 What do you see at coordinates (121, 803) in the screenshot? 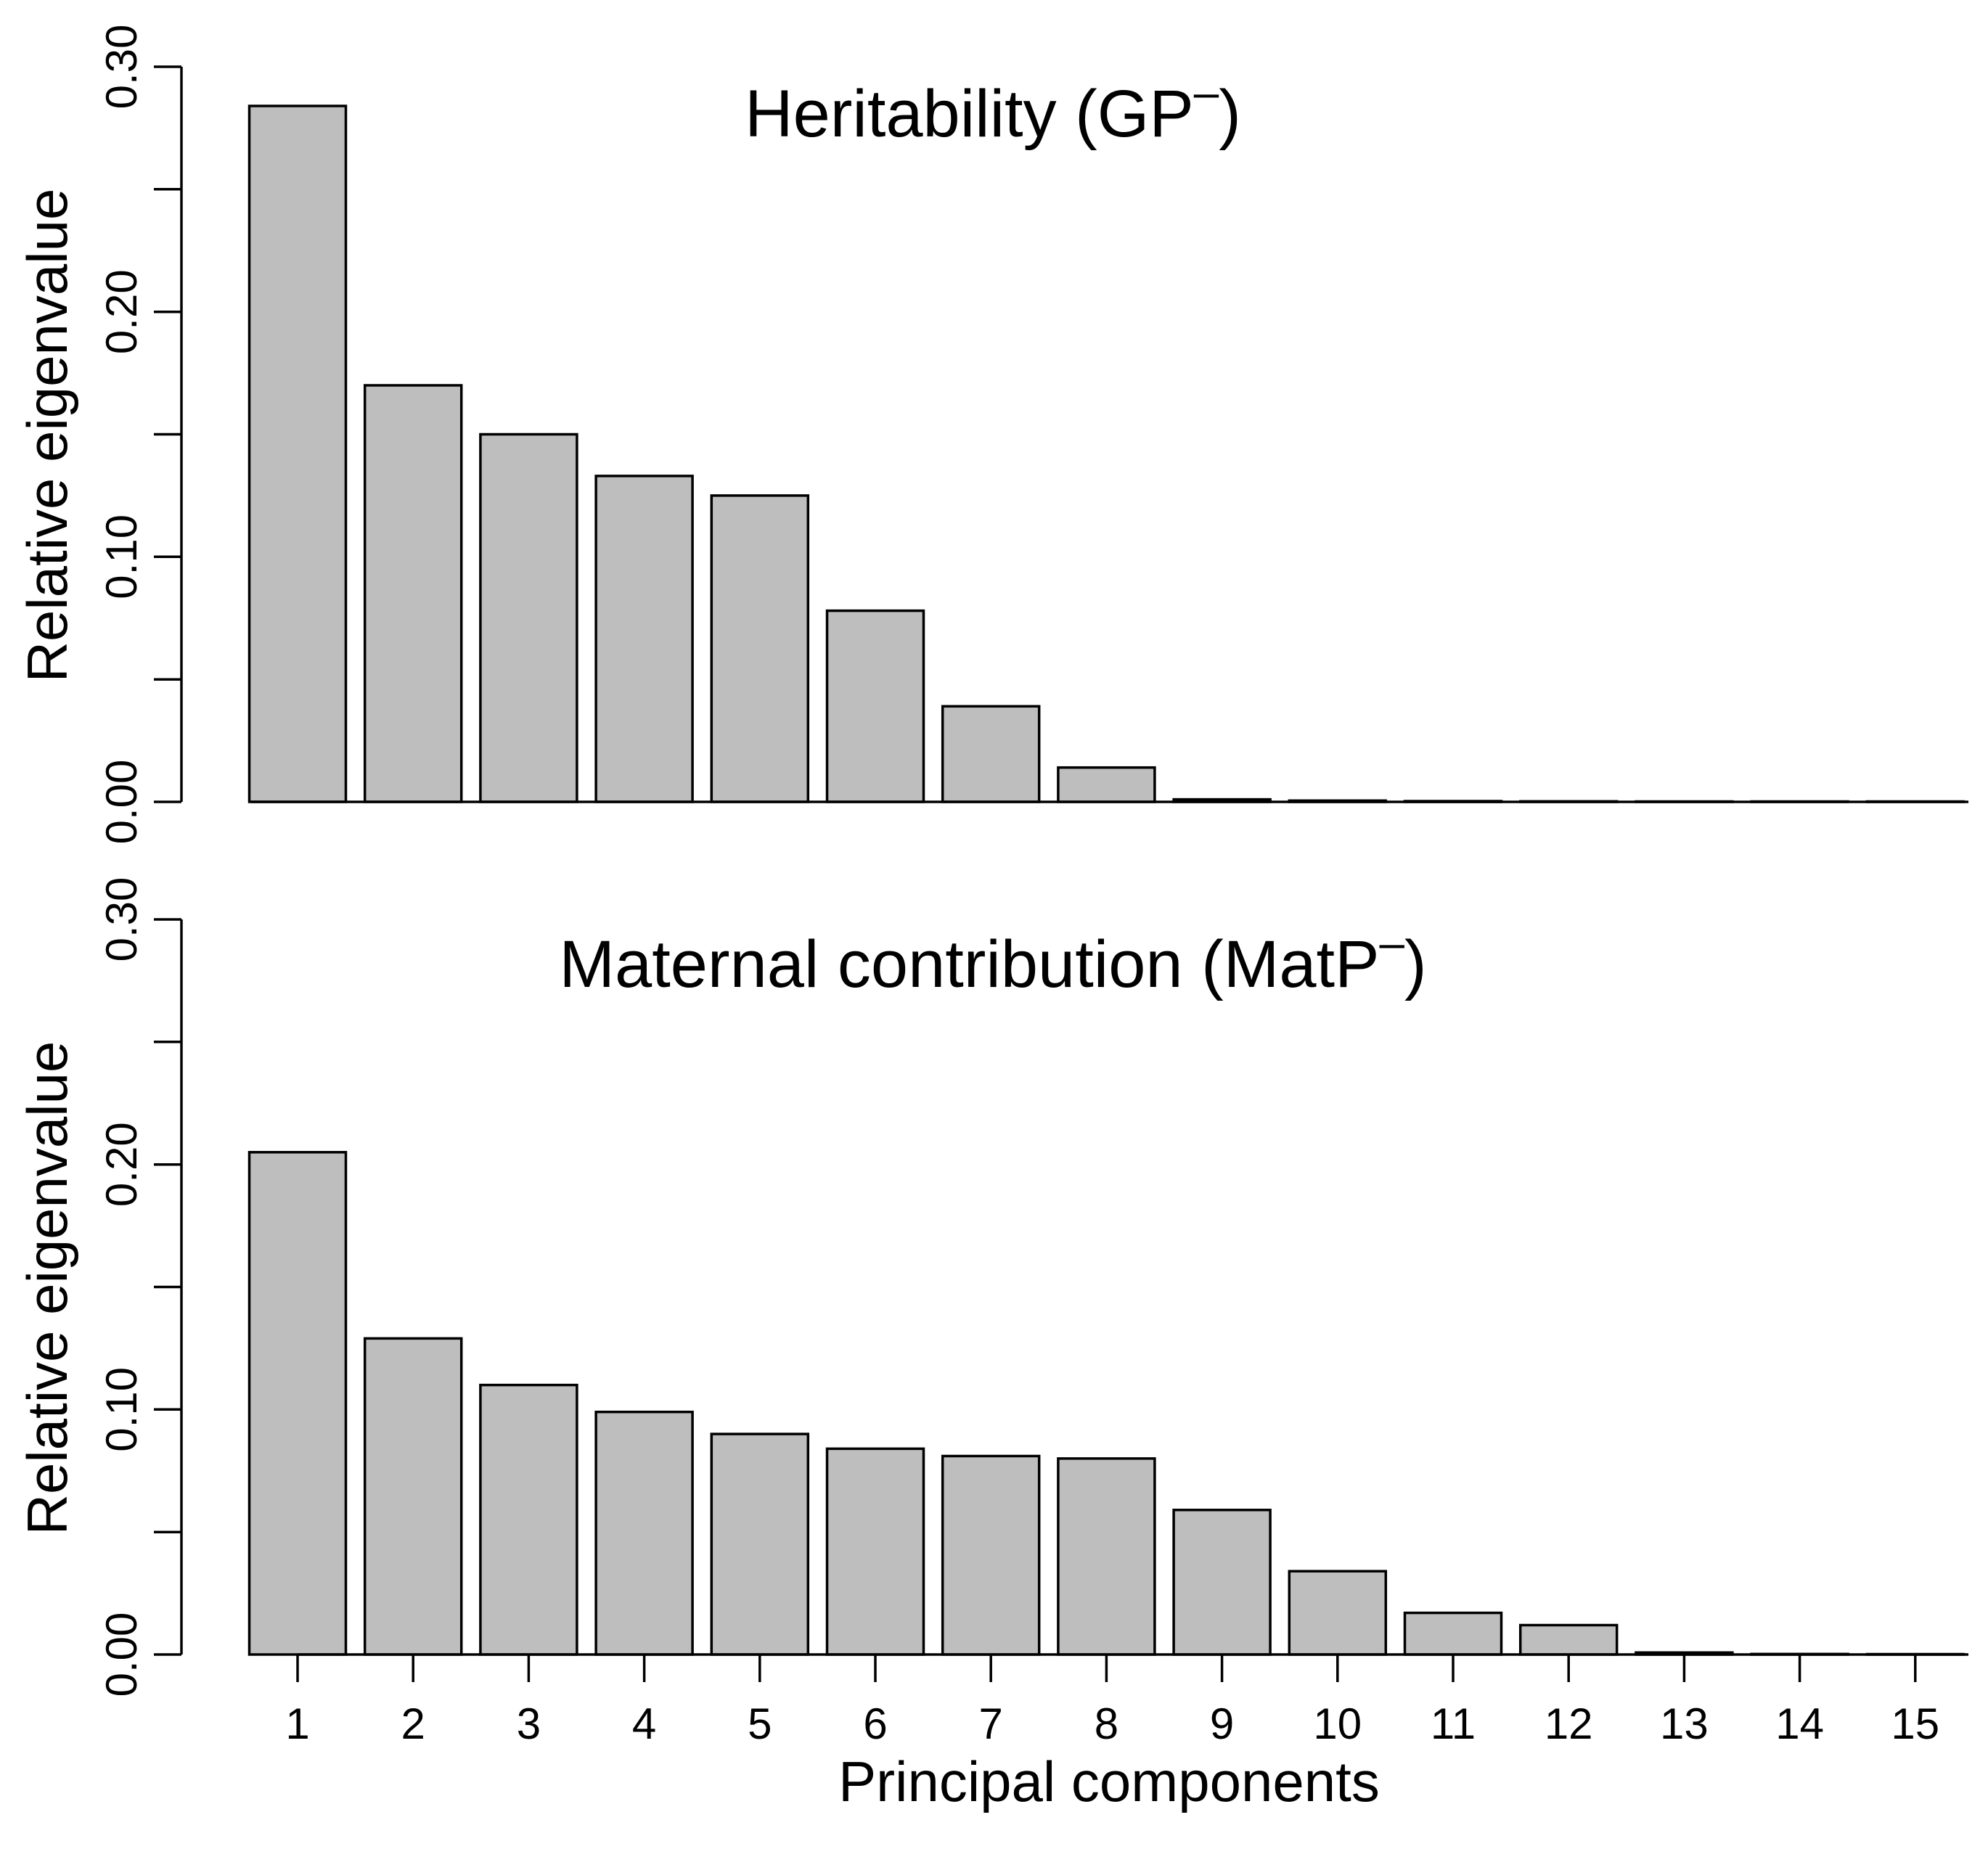
I see `heritability-y-tick-label: 0.00` at bounding box center [121, 803].